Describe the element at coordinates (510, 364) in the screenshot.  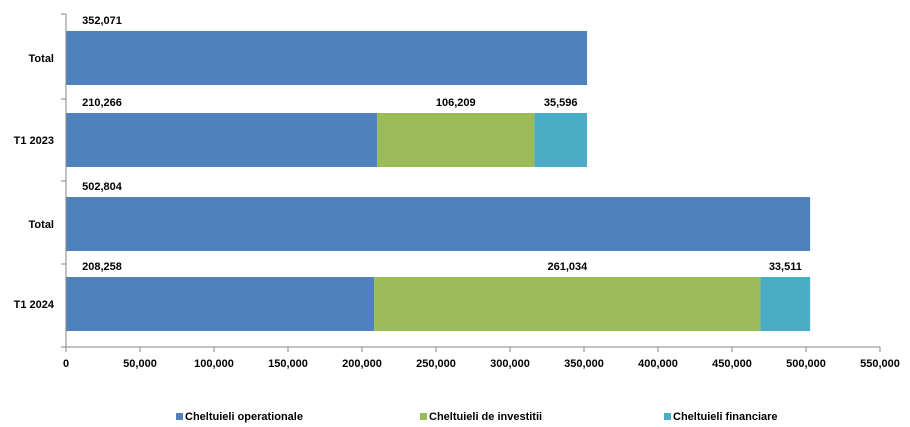
I see `x-tick-label: 300,000` at that location.